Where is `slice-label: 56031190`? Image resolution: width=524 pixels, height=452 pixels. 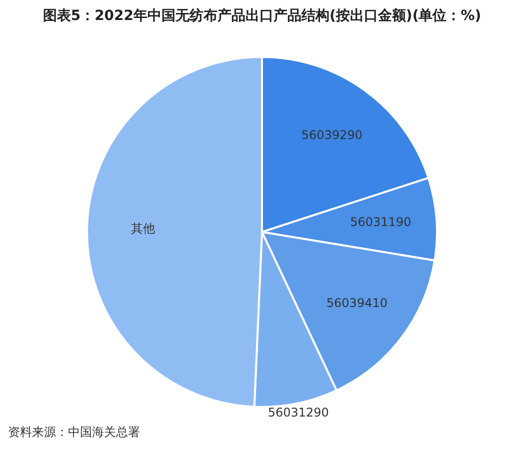 slice-label: 56031190 is located at coordinates (381, 222).